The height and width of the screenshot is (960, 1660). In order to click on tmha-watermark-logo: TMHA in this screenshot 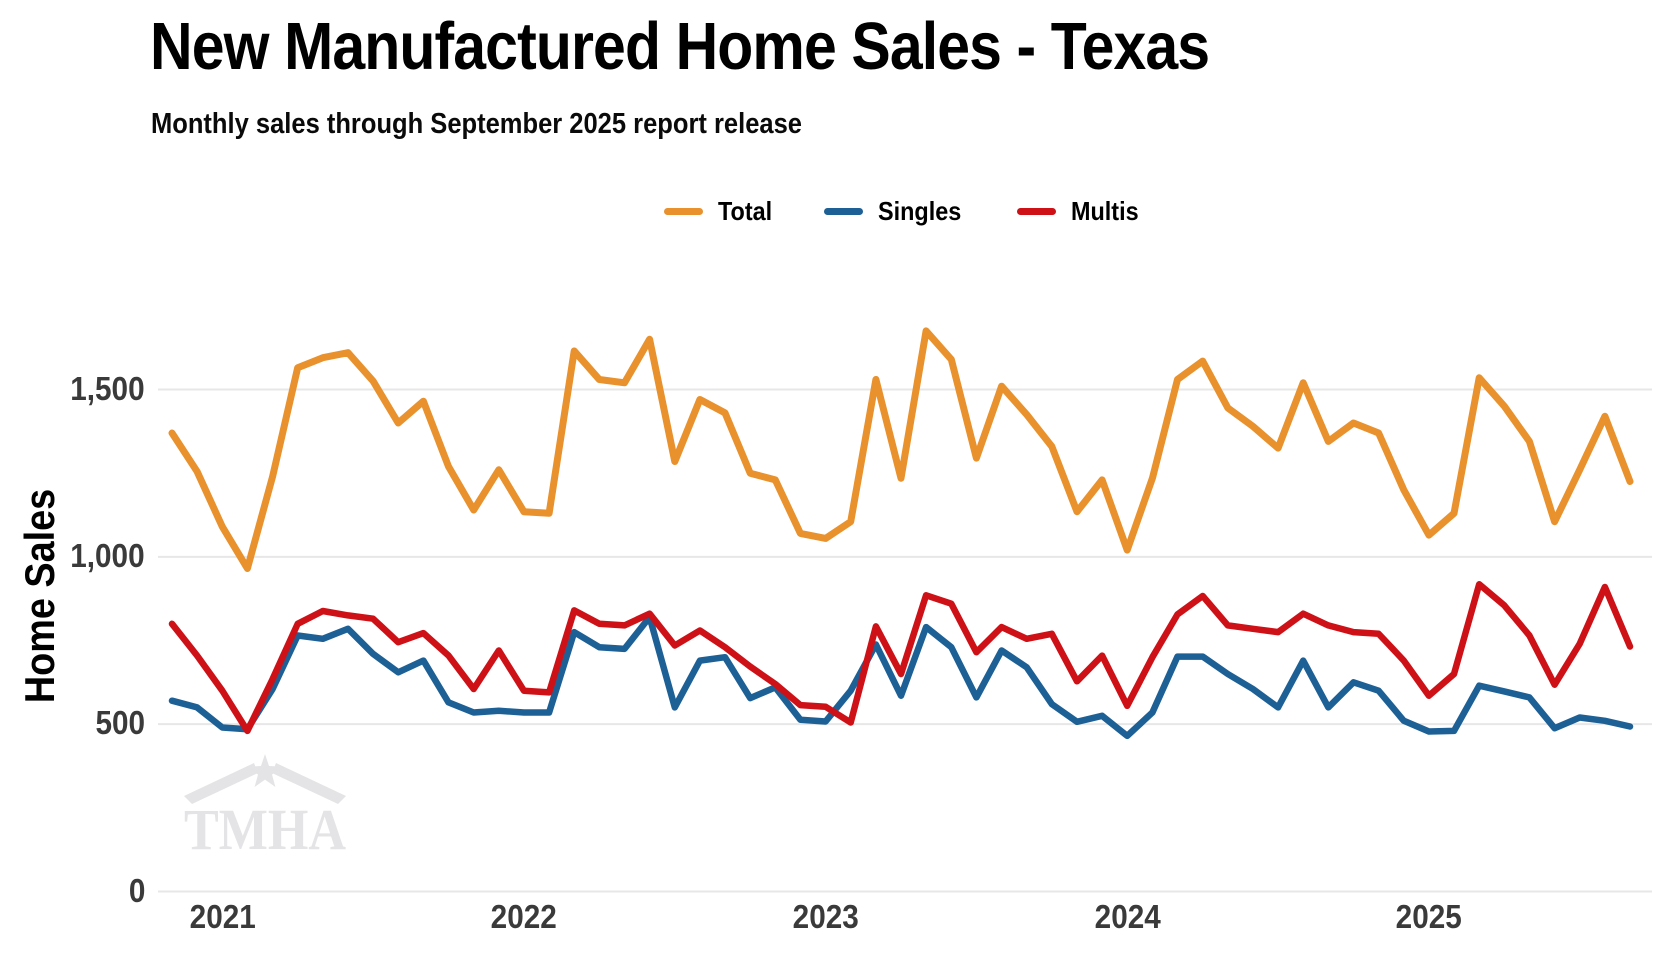, I will do `click(265, 805)`.